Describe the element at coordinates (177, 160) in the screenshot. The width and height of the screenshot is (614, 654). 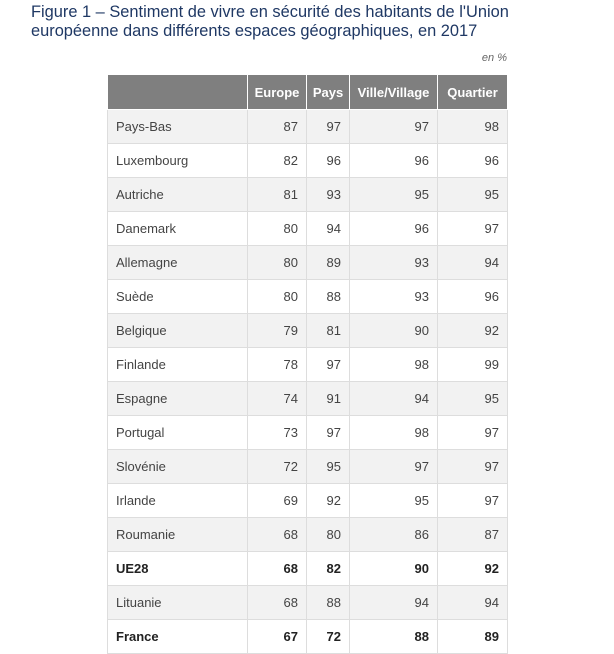
I see `row-label: Luxembourg` at that location.